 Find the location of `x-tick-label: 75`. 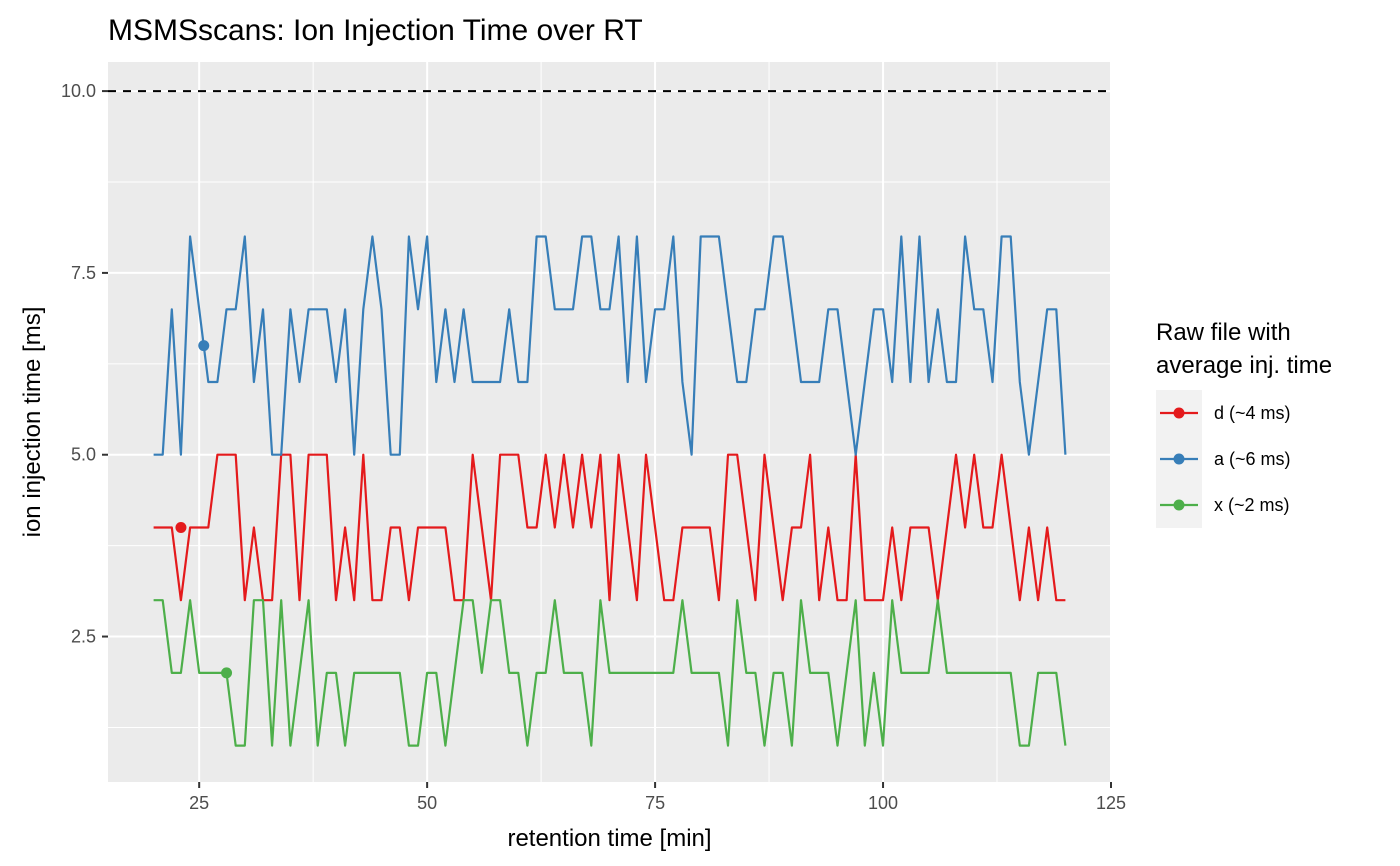

x-tick-label: 75 is located at coordinates (655, 803).